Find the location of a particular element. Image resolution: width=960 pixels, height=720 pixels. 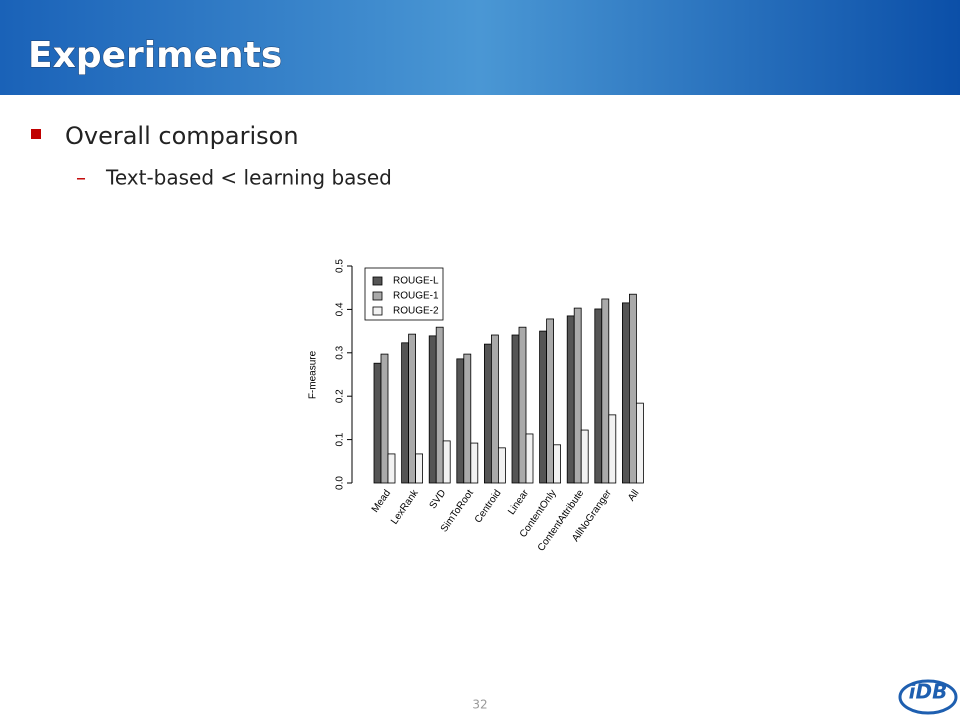

legend-label: ROUGE-L is located at coordinates (416, 281).